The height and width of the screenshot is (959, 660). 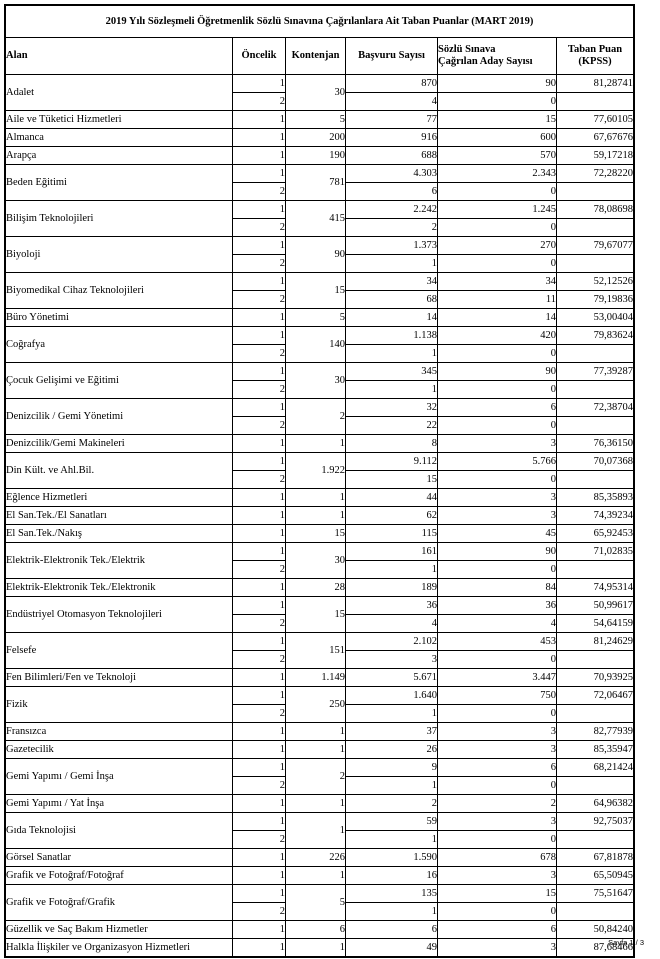 What do you see at coordinates (497, 173) in the screenshot?
I see `cell-sozlu-sinava-cagrilan: 2.343` at bounding box center [497, 173].